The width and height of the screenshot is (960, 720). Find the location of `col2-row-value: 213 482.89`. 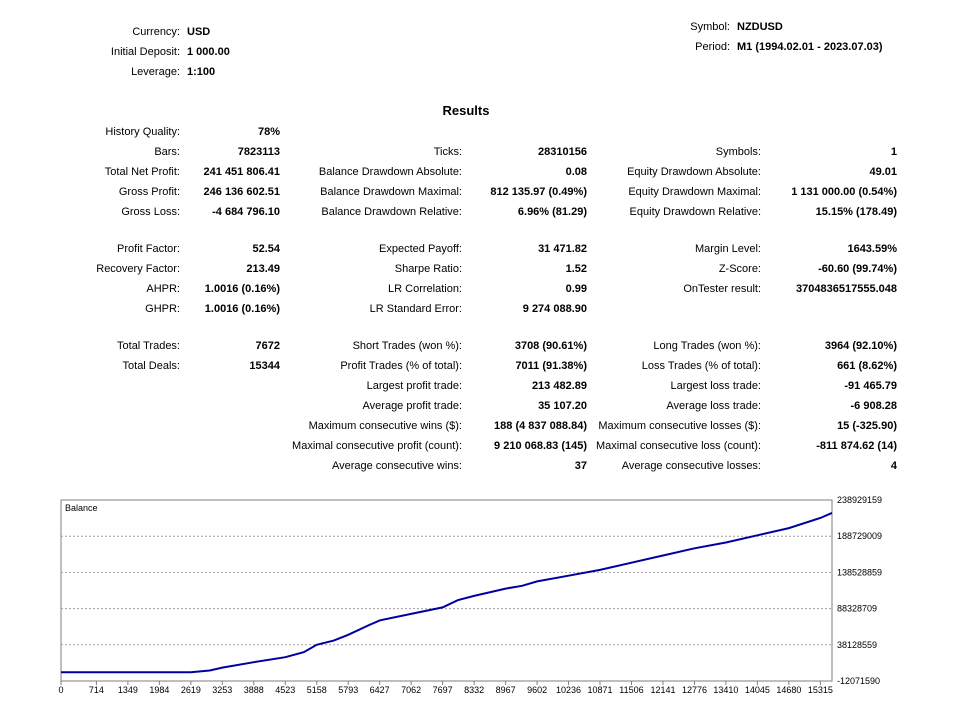

col2-row-value: 213 482.89 is located at coordinates (559, 386).